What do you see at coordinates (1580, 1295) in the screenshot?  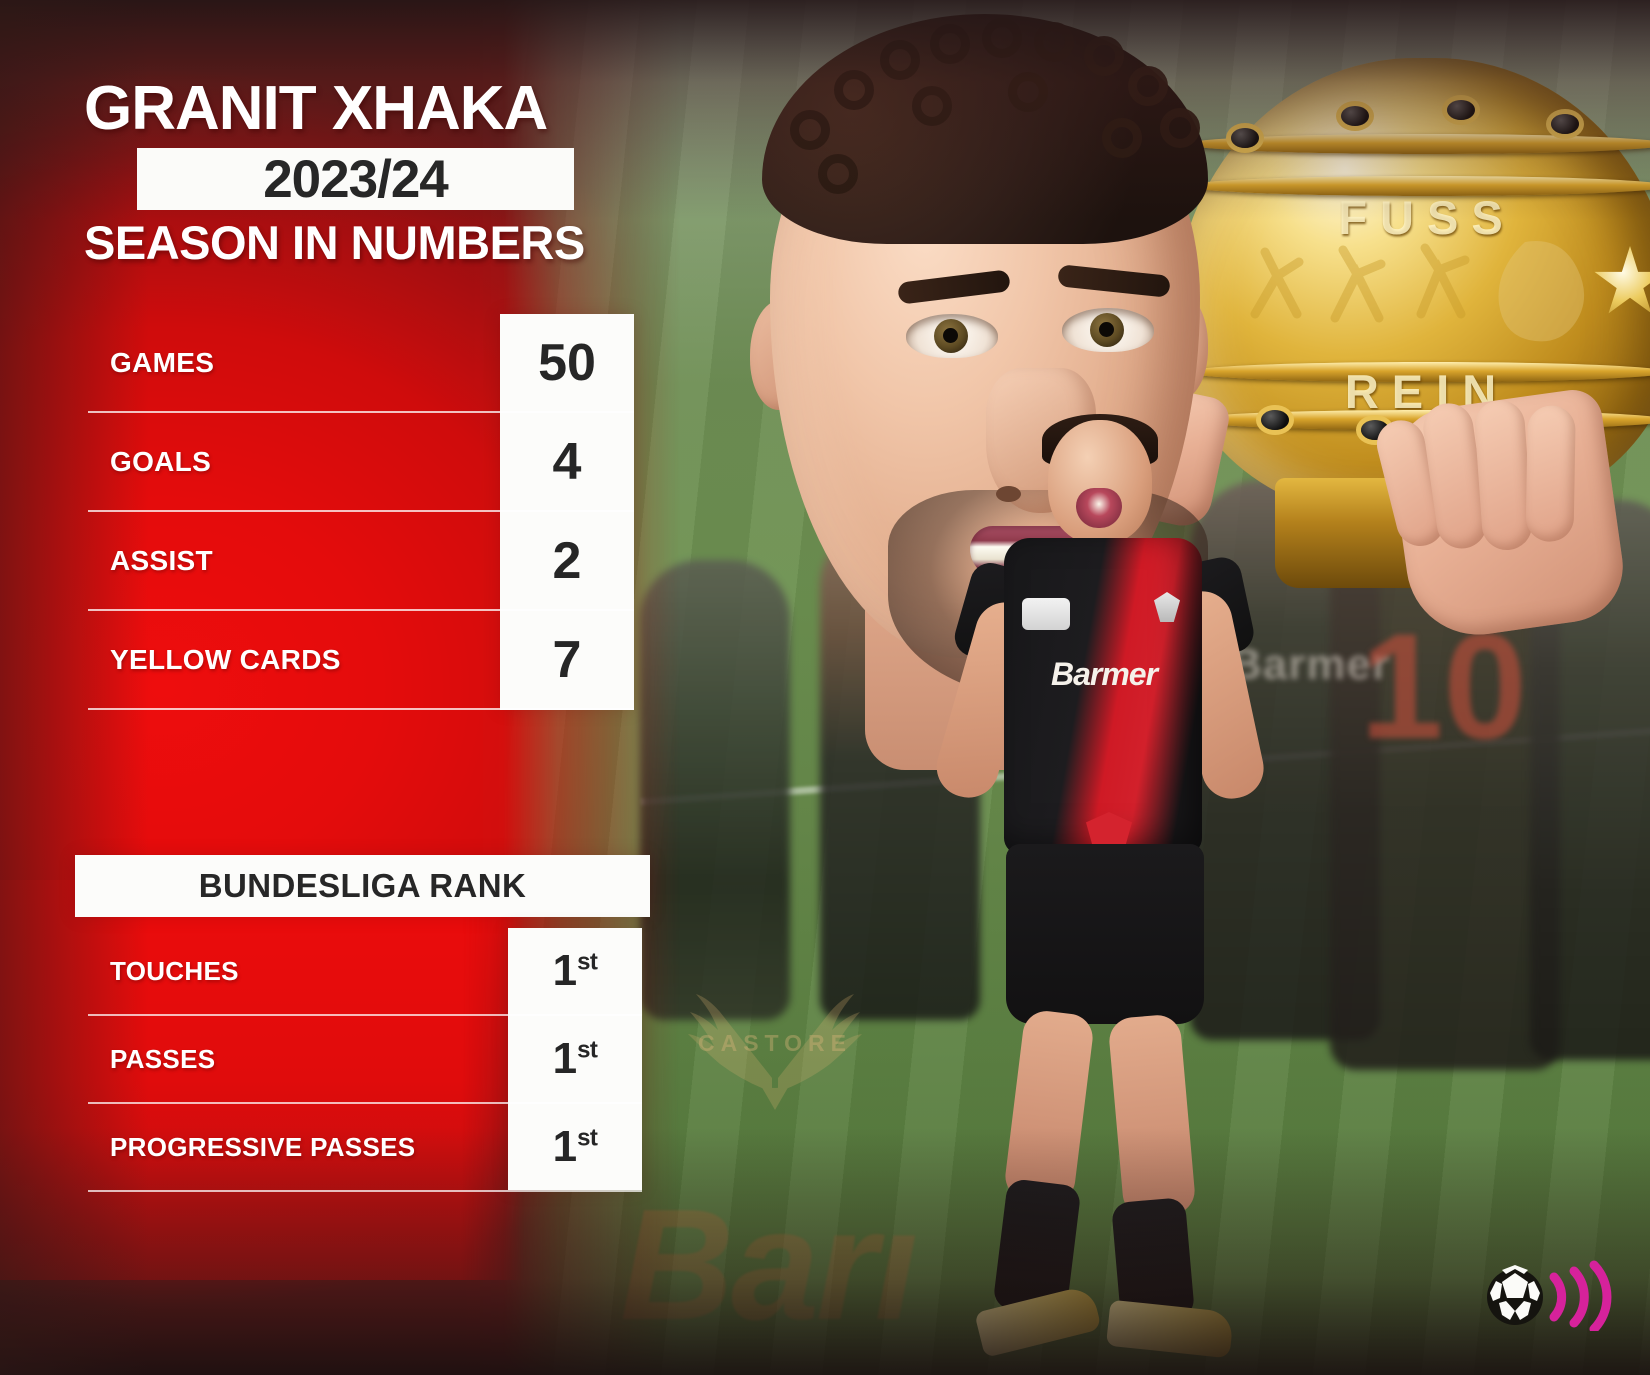 I see `signal-waves-icon` at bounding box center [1580, 1295].